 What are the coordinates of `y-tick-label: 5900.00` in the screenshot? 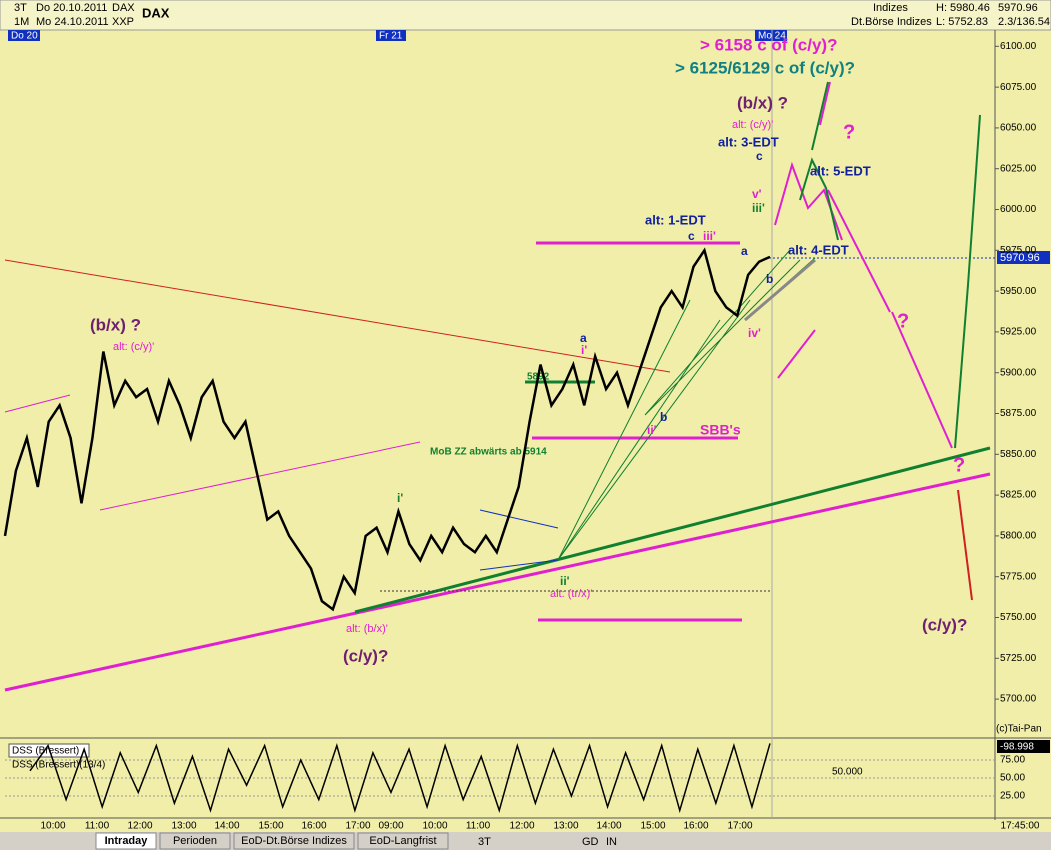 It's located at (1018, 372).